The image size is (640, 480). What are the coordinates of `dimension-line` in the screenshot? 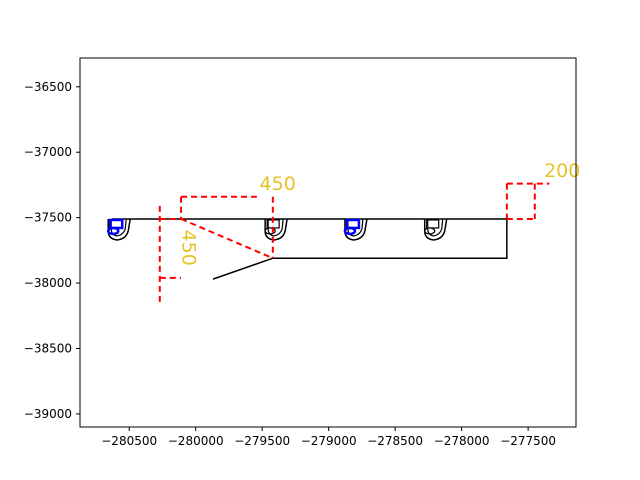 It's located at (227, 239).